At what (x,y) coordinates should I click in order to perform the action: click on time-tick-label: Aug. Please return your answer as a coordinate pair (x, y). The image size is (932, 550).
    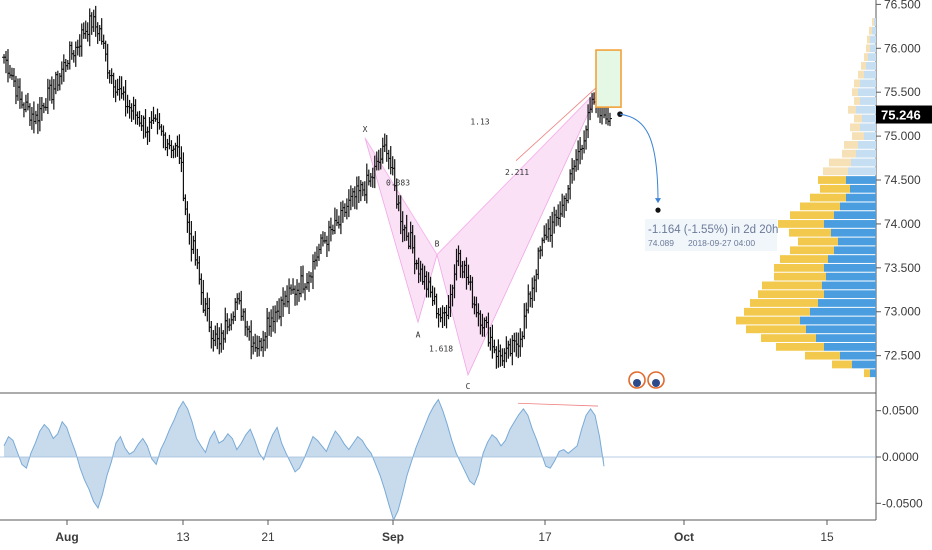
    Looking at the image, I should click on (66, 537).